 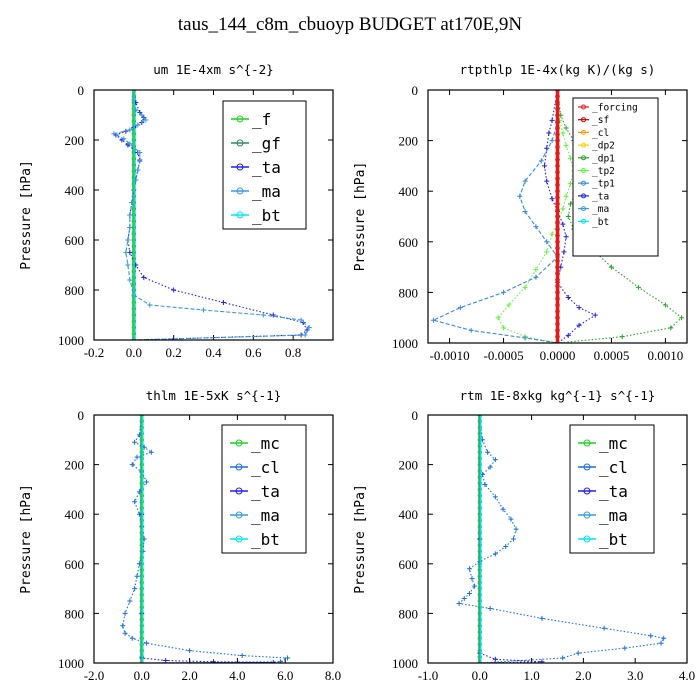 What do you see at coordinates (558, 355) in the screenshot?
I see `x-tick-label: 0.0000` at bounding box center [558, 355].